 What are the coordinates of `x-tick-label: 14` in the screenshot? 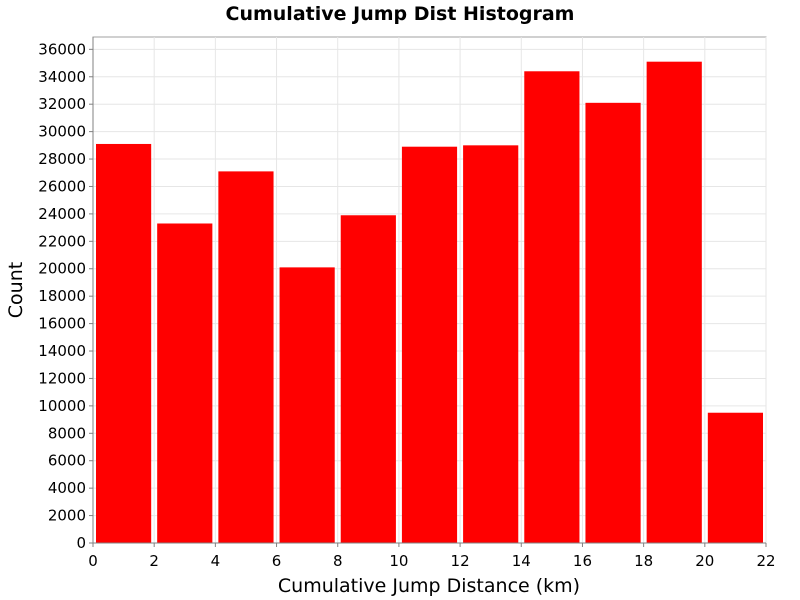 It's located at (521, 561).